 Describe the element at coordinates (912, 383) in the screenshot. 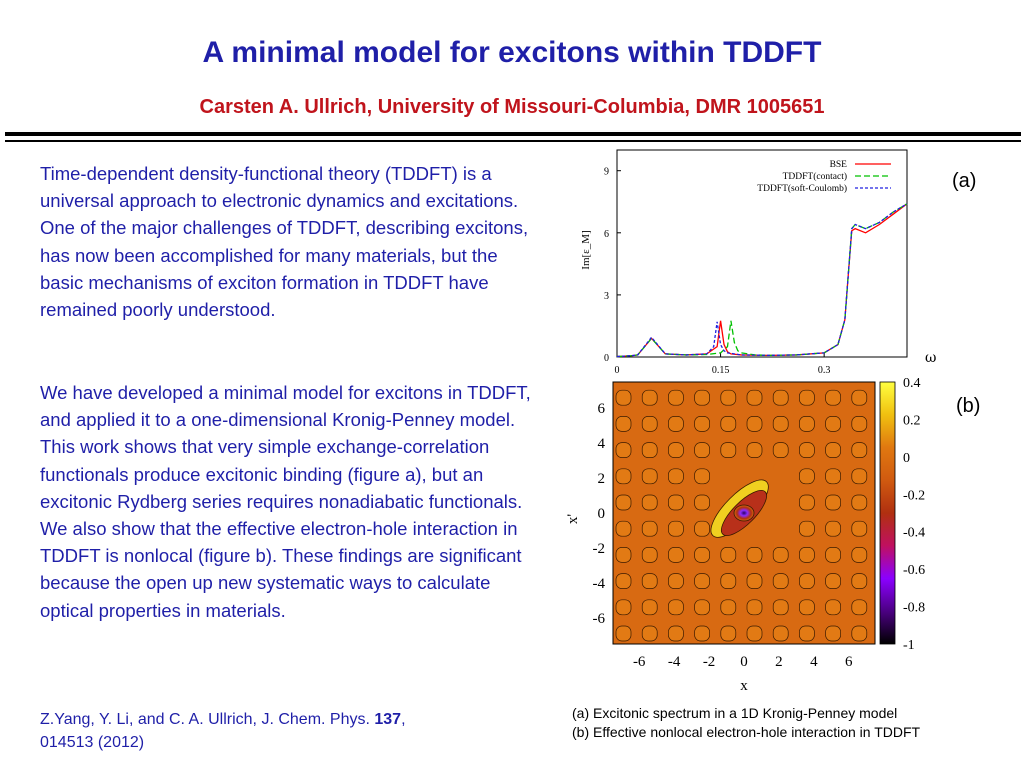

I see `colorbar-tick-label: 0.4` at that location.